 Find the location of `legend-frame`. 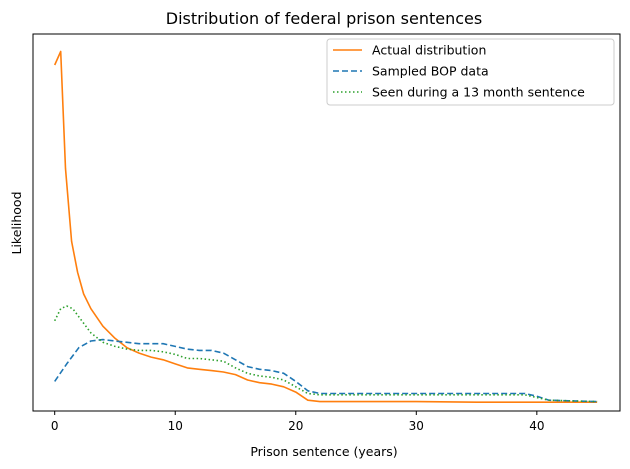

legend-frame is located at coordinates (470, 72).